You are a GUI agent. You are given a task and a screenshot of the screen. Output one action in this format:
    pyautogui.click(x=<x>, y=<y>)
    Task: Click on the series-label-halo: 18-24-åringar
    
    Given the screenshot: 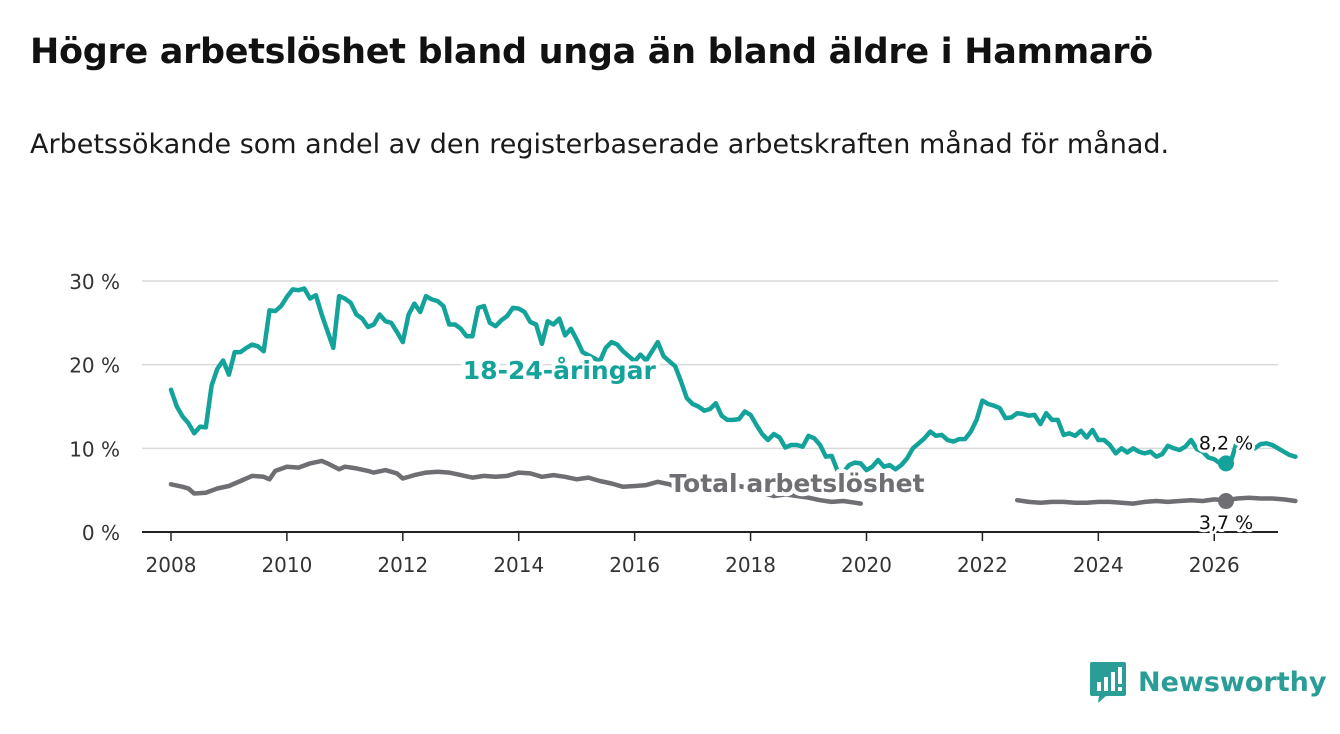 What is the action you would take?
    pyautogui.click(x=560, y=370)
    